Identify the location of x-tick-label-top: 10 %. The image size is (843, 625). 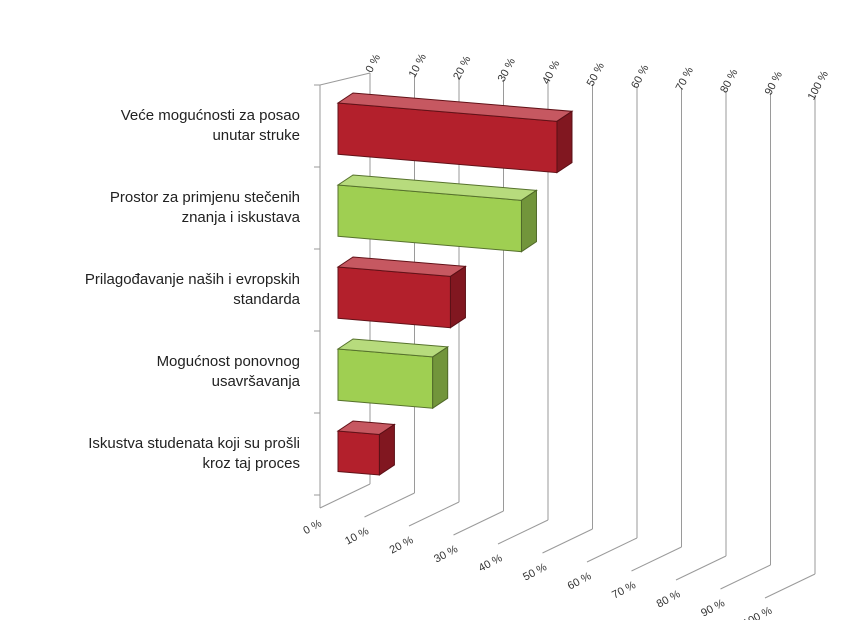
(418, 66).